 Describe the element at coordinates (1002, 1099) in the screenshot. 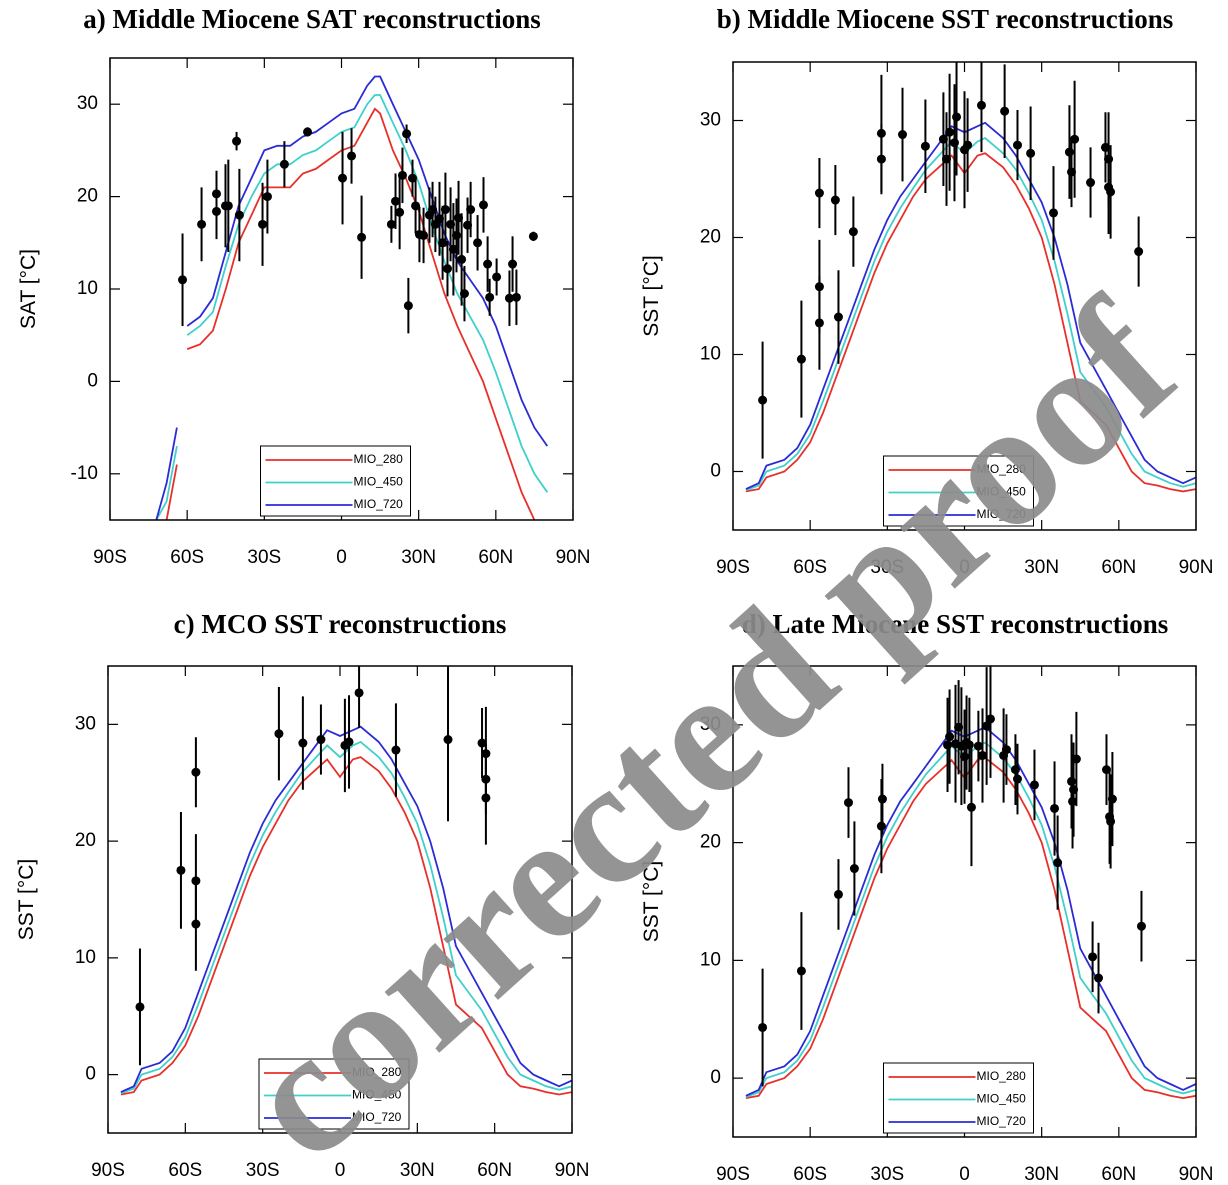

I see `legend-label: MIO_450` at that location.